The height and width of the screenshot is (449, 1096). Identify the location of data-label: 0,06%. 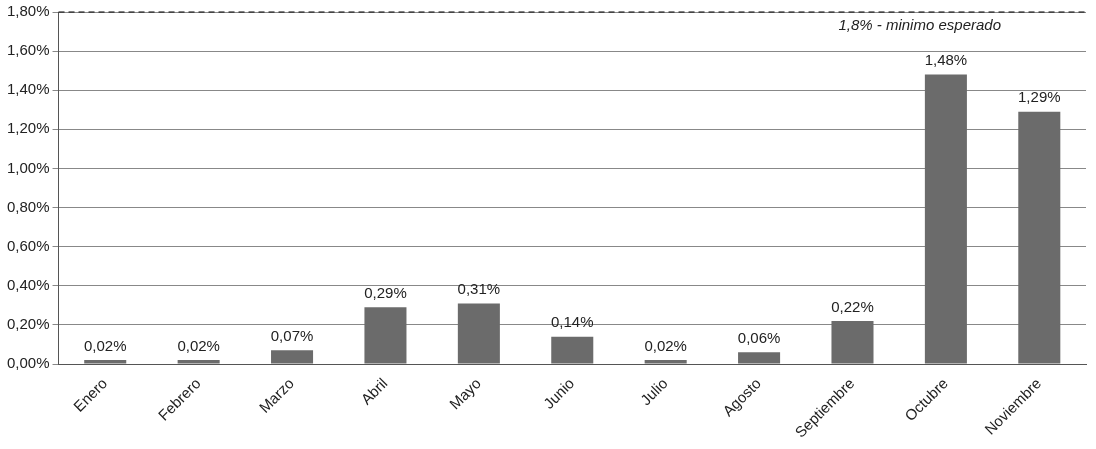
(759, 337).